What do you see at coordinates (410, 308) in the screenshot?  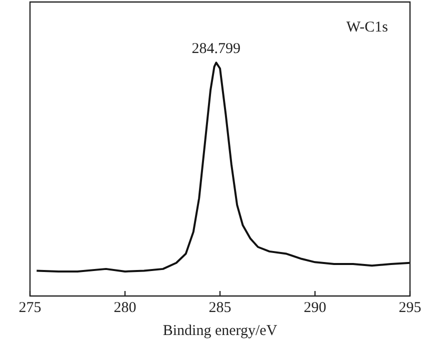 I see `x-tick-label: 295` at bounding box center [410, 308].